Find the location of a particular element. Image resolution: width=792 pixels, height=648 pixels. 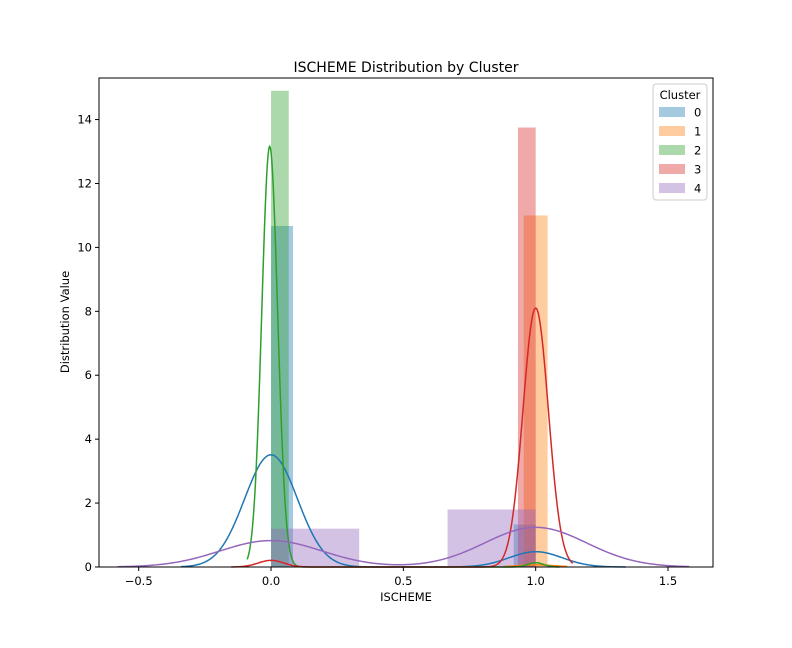

legend-label-cluster-2: 2 is located at coordinates (697, 151).